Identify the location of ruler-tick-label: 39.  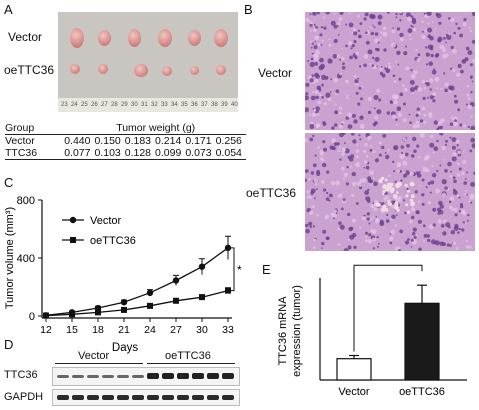
(224, 105).